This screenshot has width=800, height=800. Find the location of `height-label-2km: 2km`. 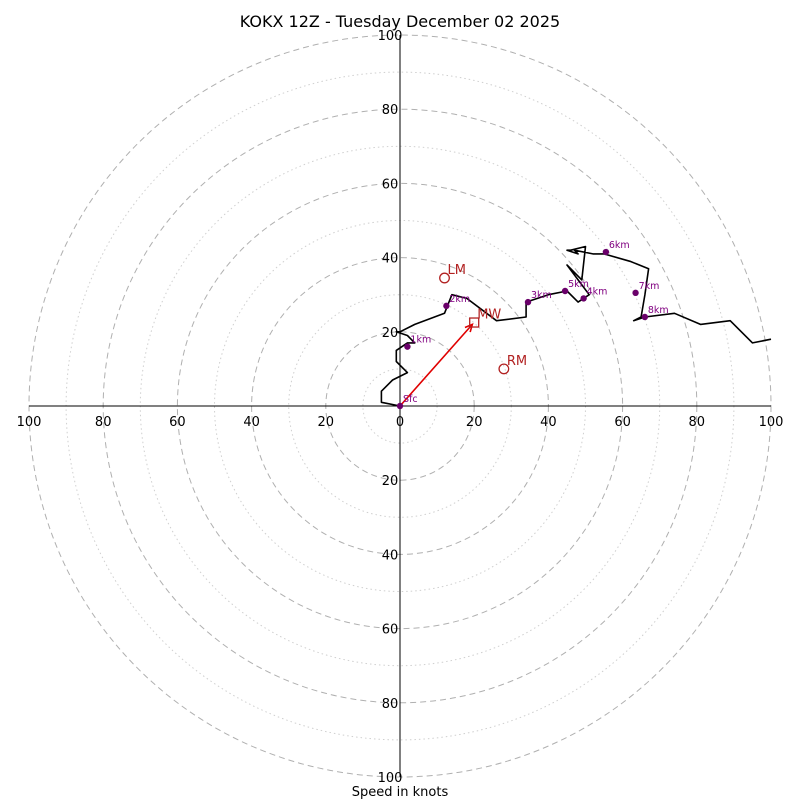

height-label-2km: 2km is located at coordinates (459, 299).